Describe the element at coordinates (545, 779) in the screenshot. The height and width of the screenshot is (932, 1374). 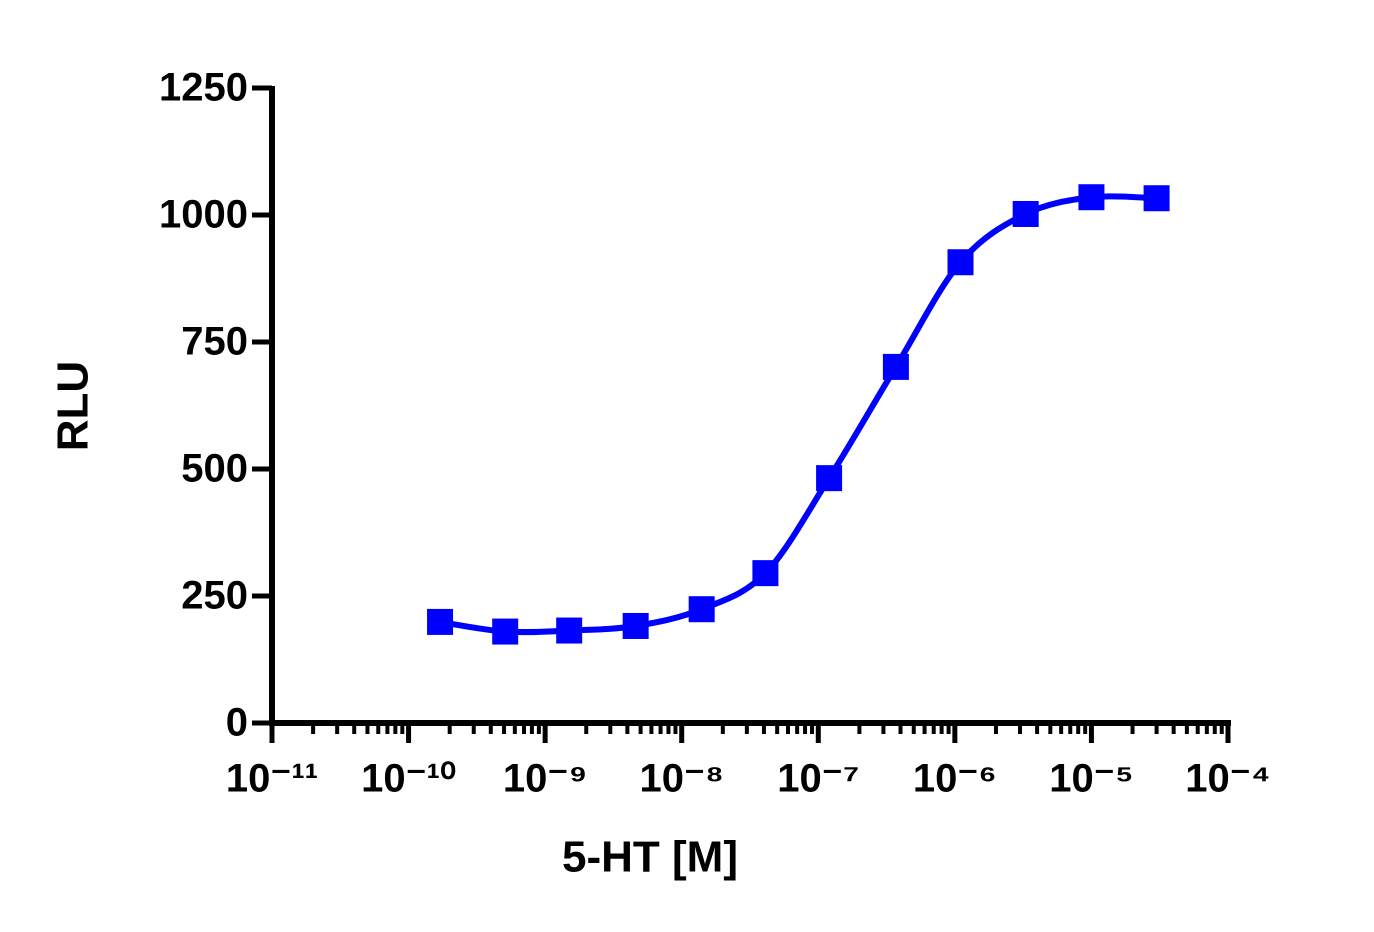
I see `x-tick-label: 10⁻⁹` at that location.